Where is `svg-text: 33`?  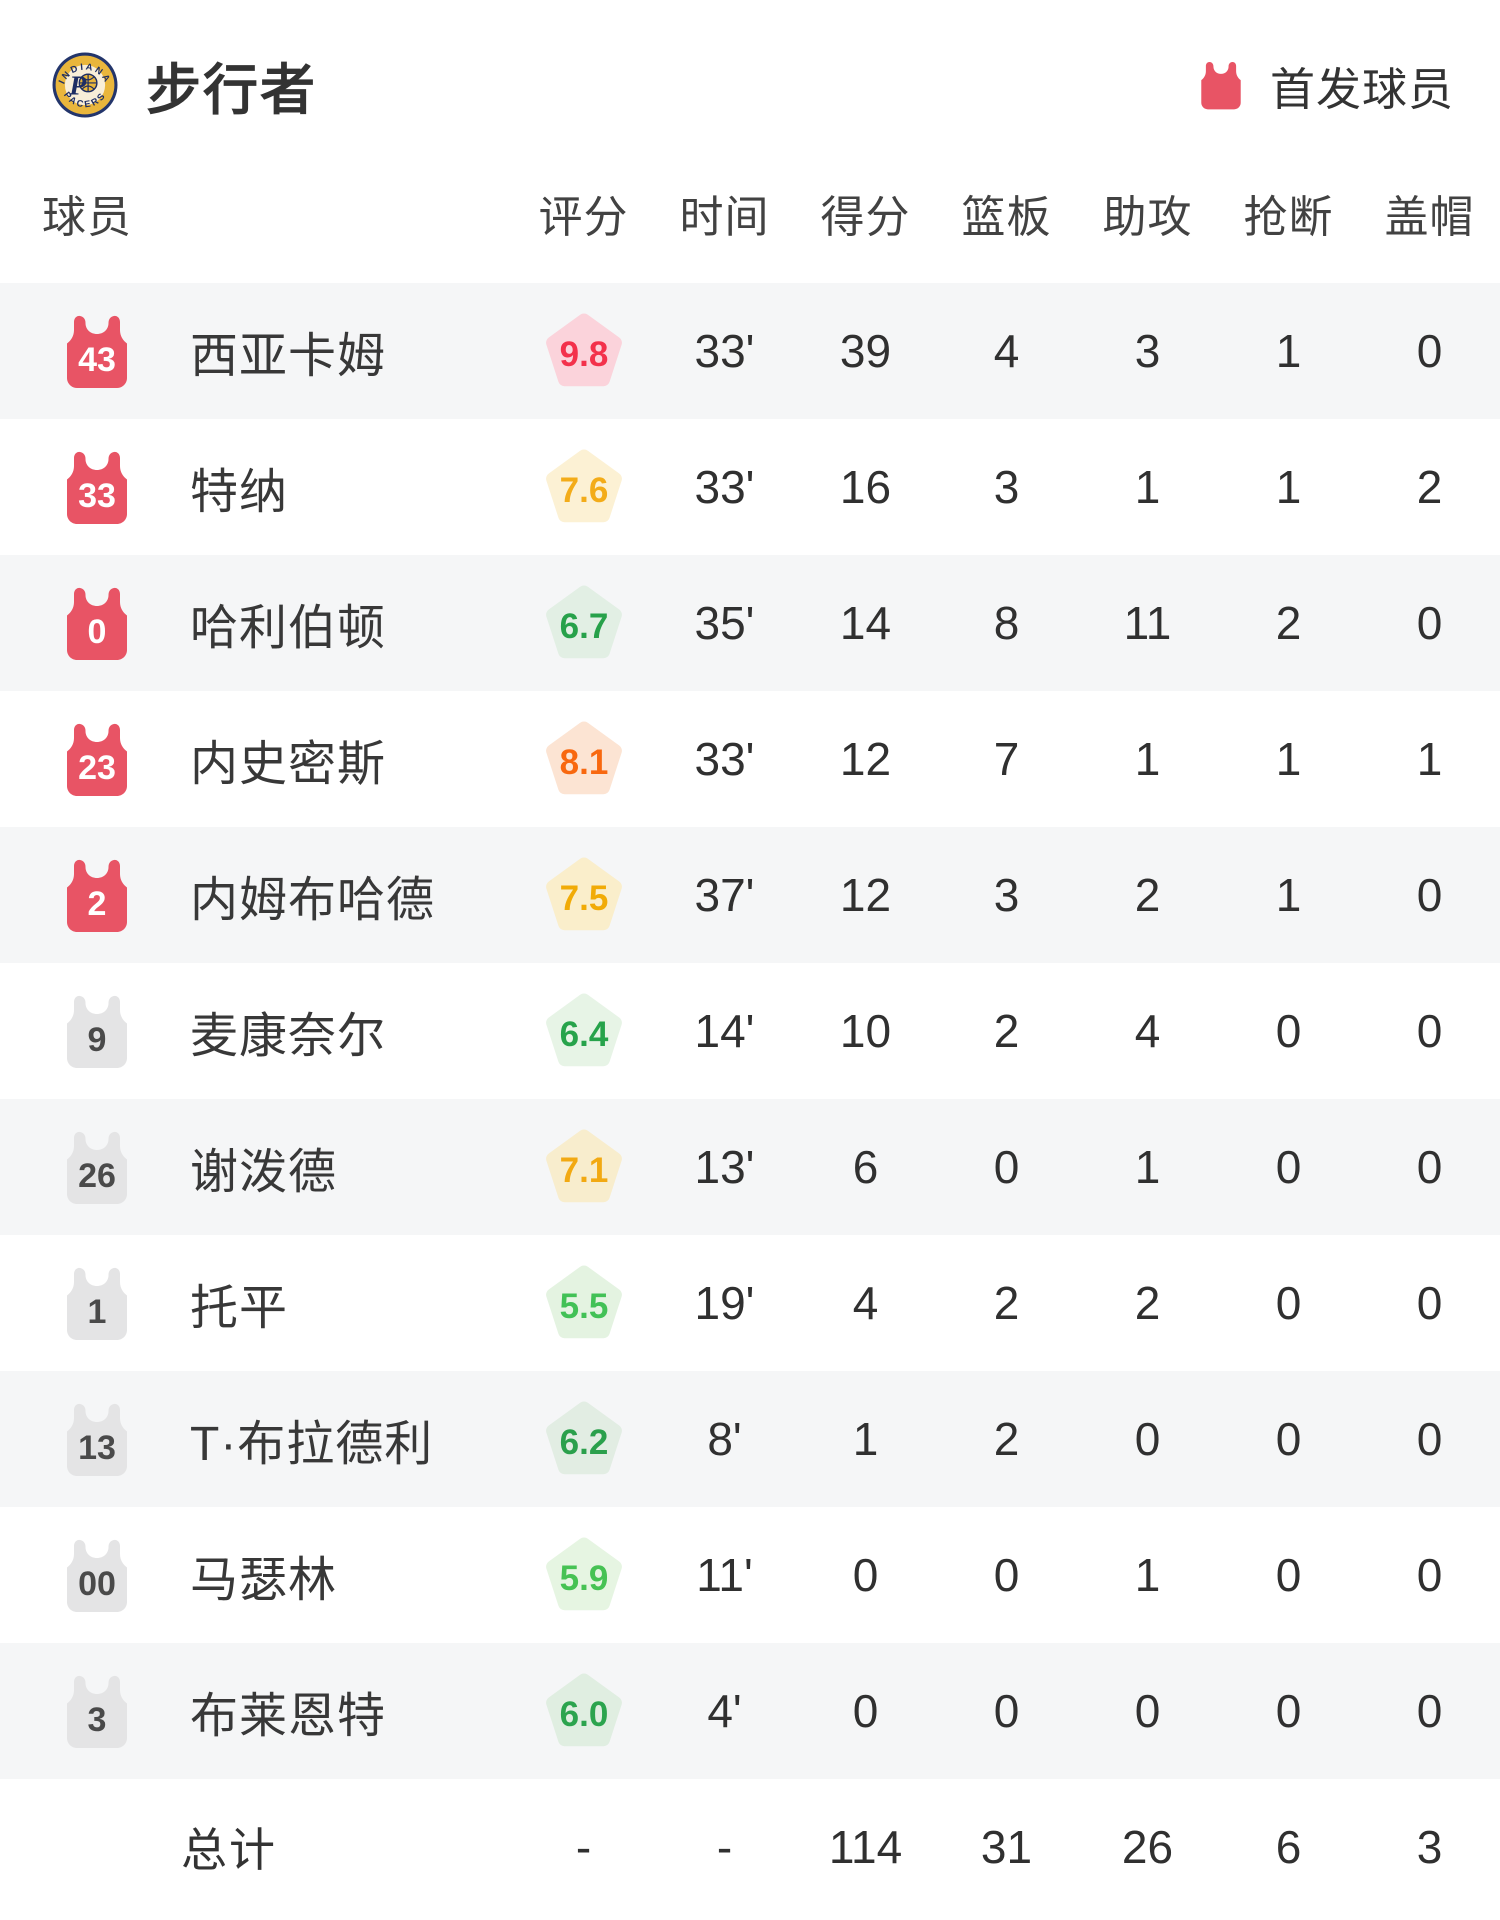
svg-text: 33 is located at coordinates (97, 496).